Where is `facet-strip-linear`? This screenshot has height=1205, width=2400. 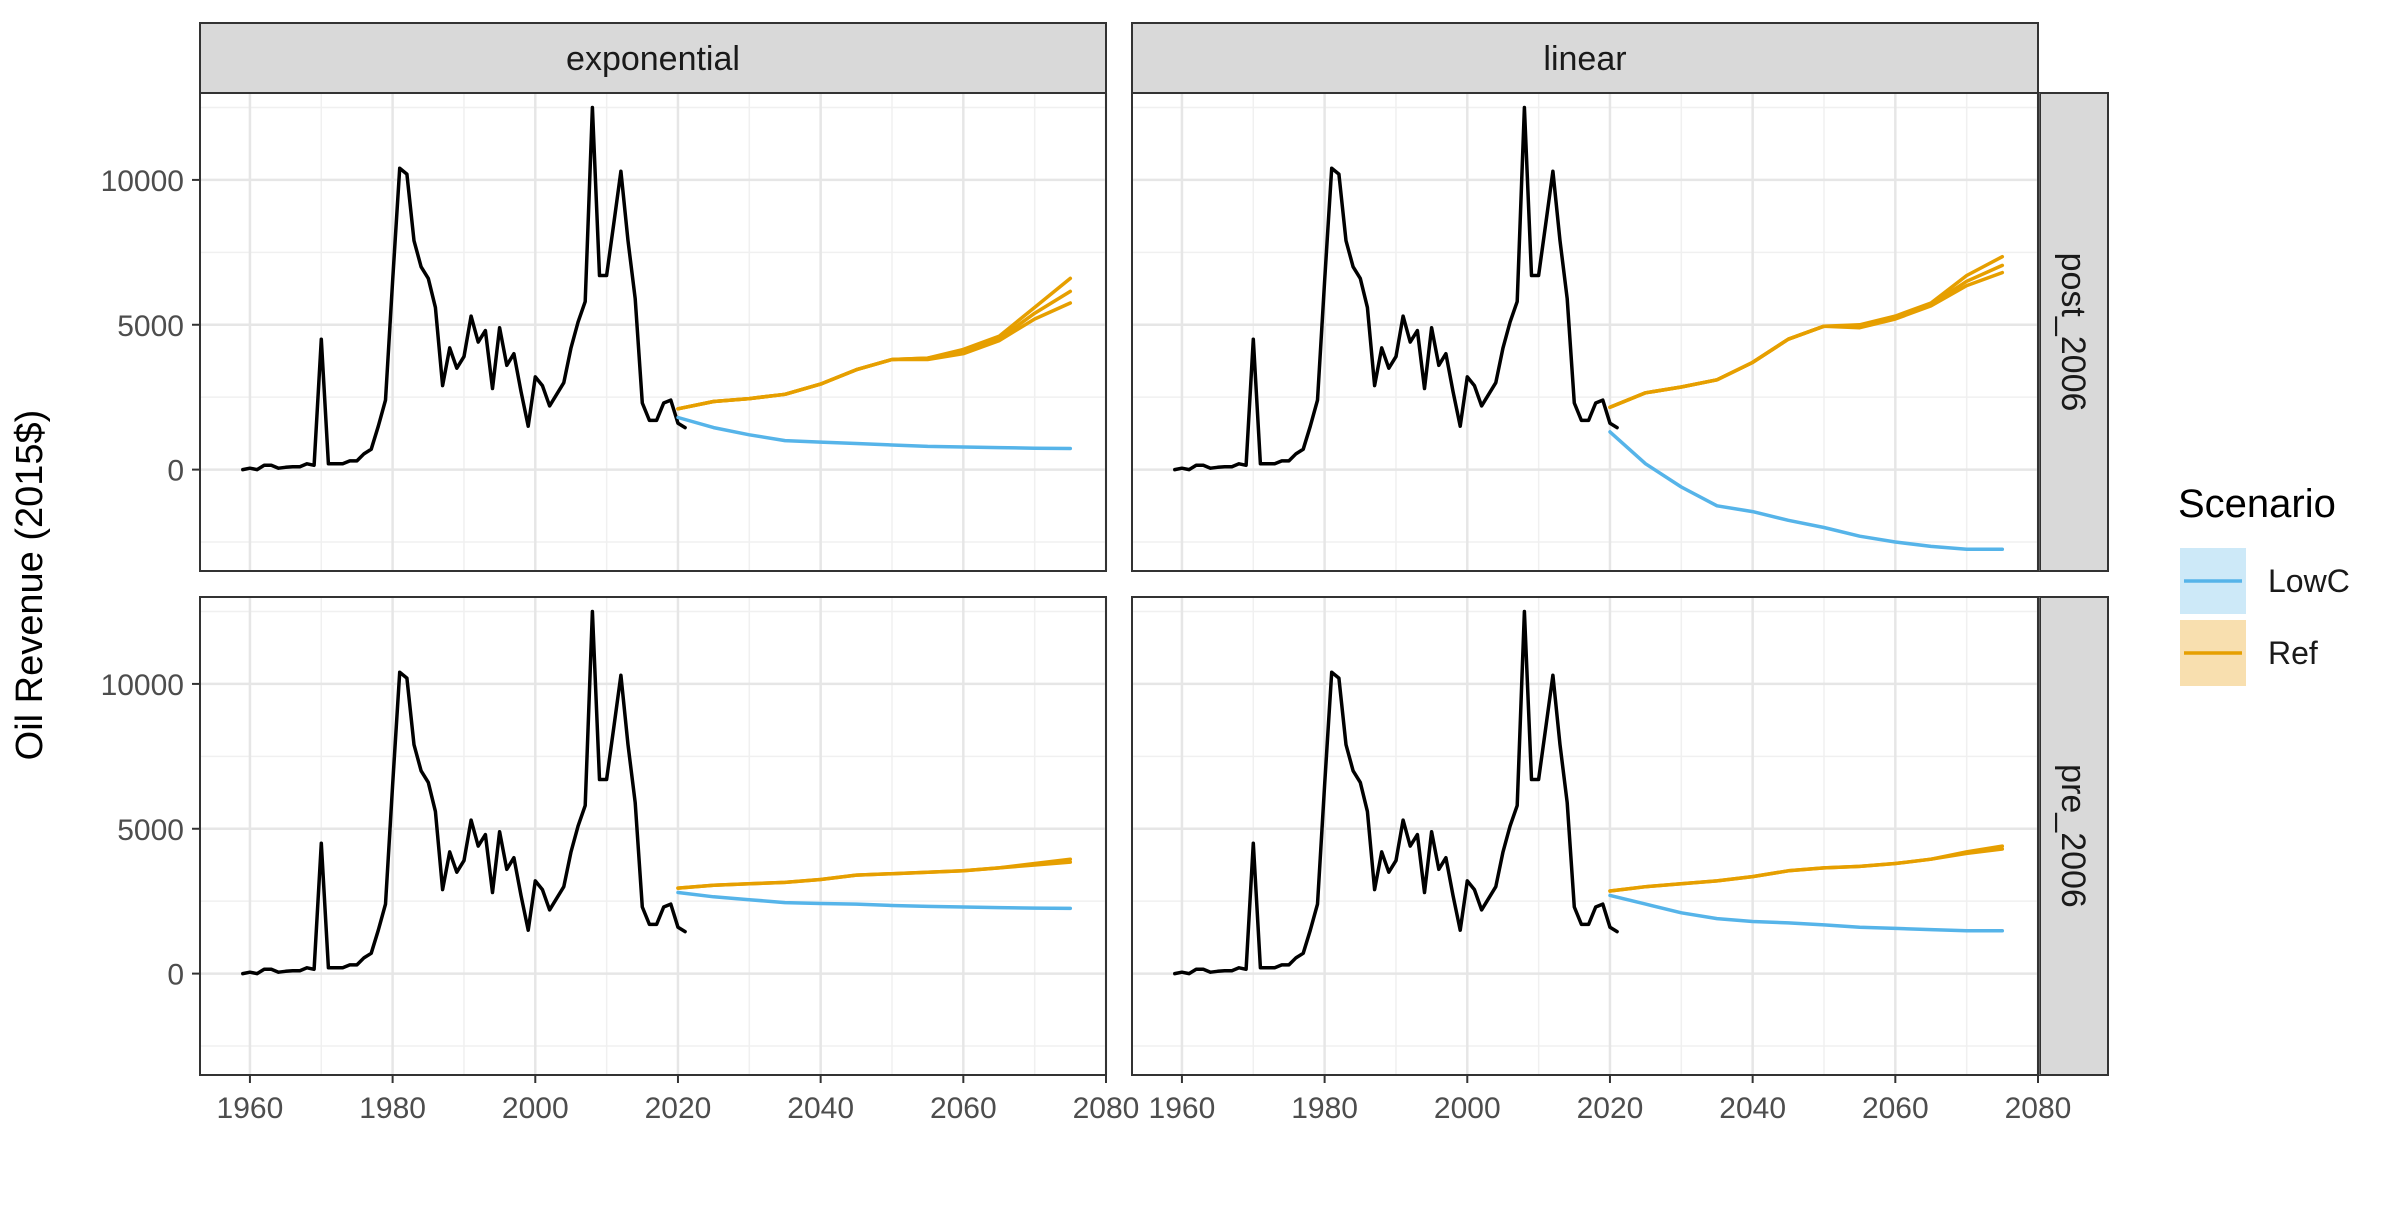
facet-strip-linear is located at coordinates (1585, 58).